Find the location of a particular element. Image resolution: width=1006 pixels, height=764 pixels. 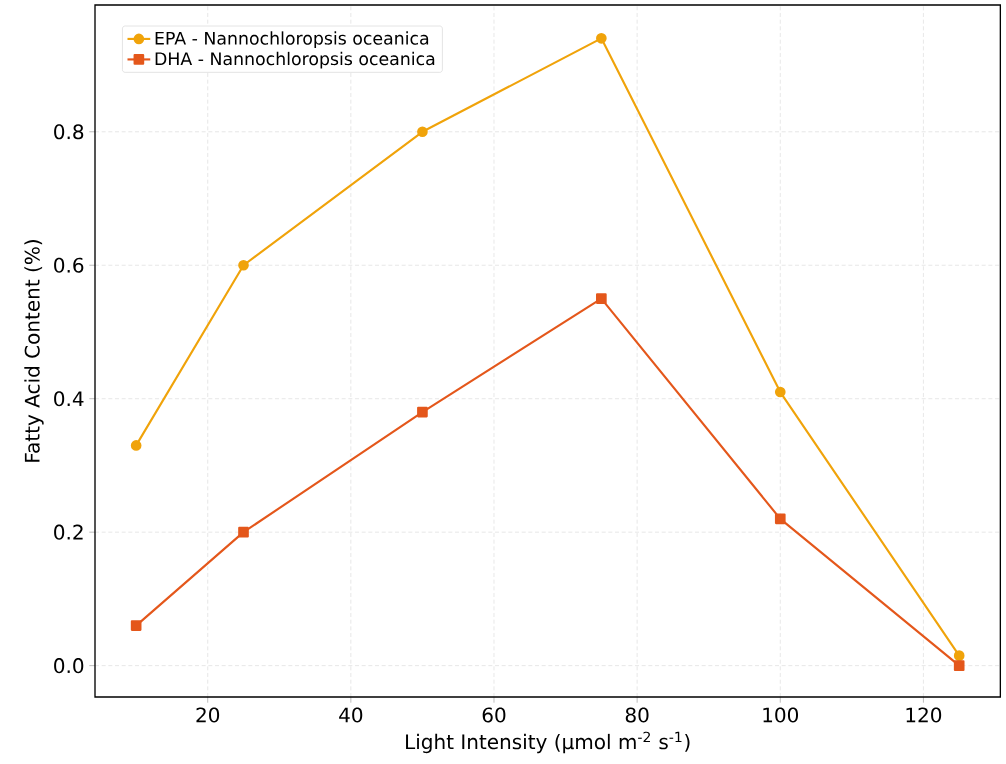

legend-label: DHA - Nannochloropsis oceanica is located at coordinates (295, 60).